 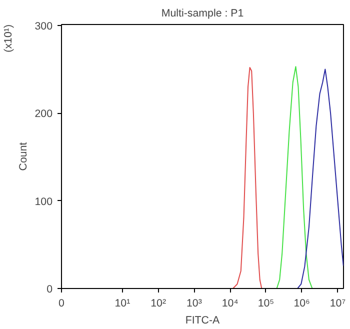 What do you see at coordinates (203, 320) in the screenshot?
I see `x-axis-title: FITC-A` at bounding box center [203, 320].